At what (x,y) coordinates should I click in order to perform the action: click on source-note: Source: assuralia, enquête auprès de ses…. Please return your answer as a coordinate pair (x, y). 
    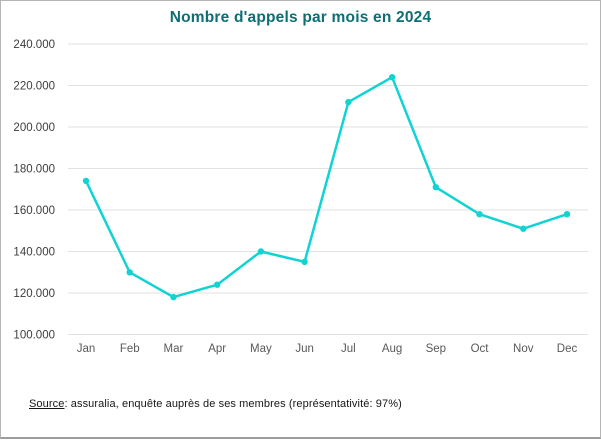
    Looking at the image, I should click on (215, 404).